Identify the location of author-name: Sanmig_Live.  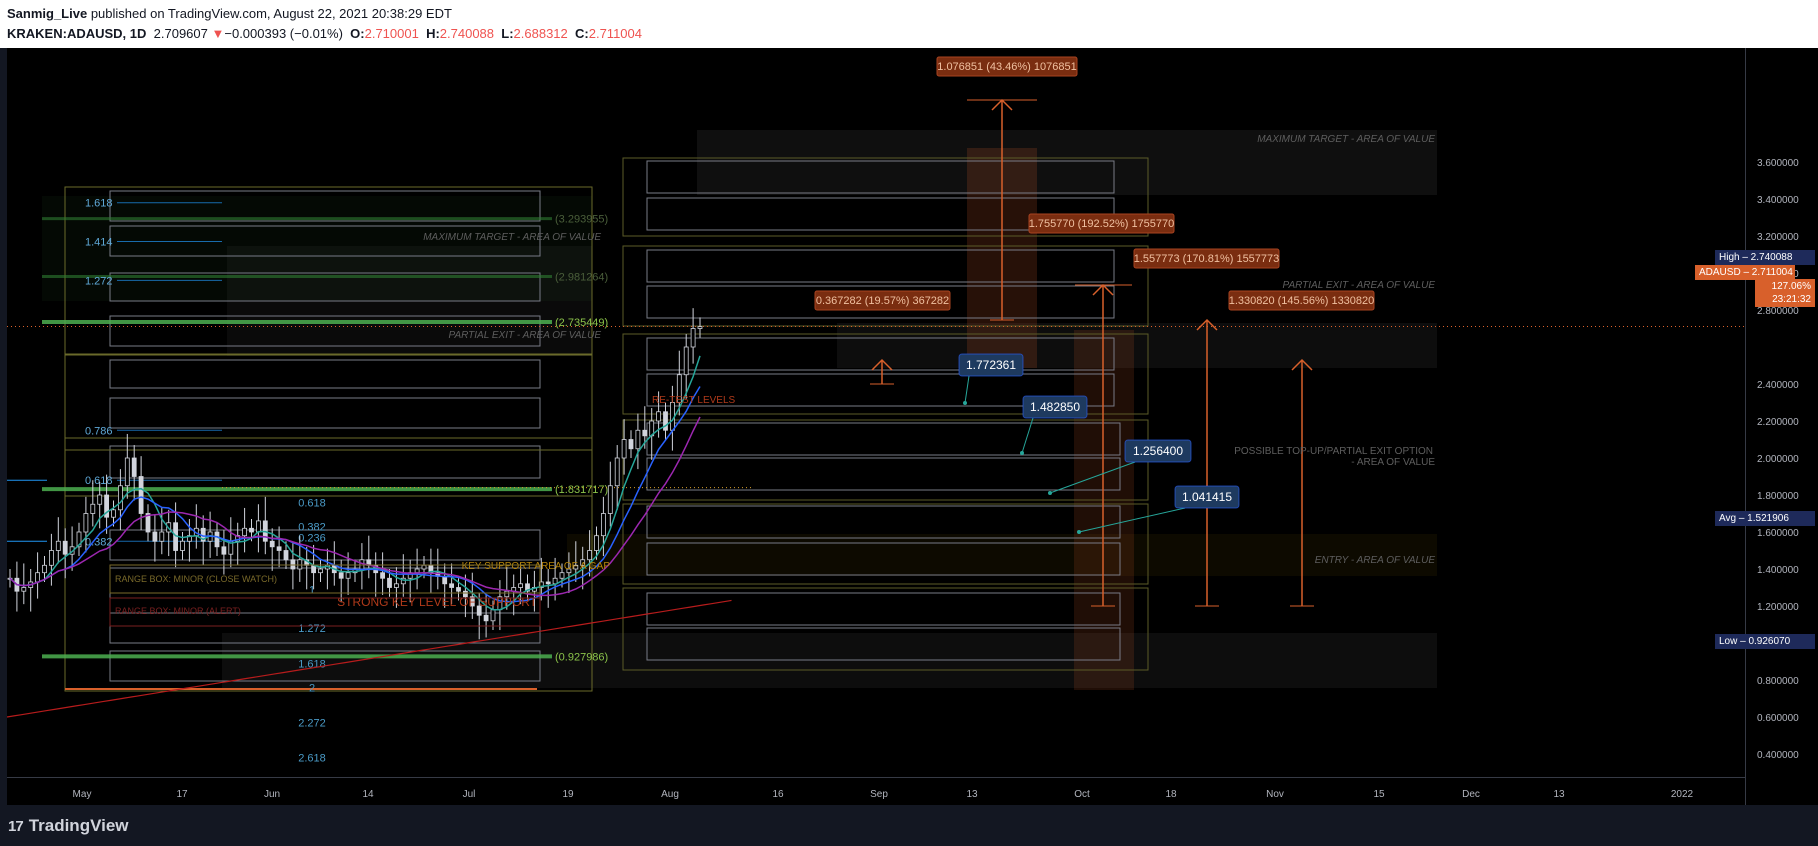
(47, 13).